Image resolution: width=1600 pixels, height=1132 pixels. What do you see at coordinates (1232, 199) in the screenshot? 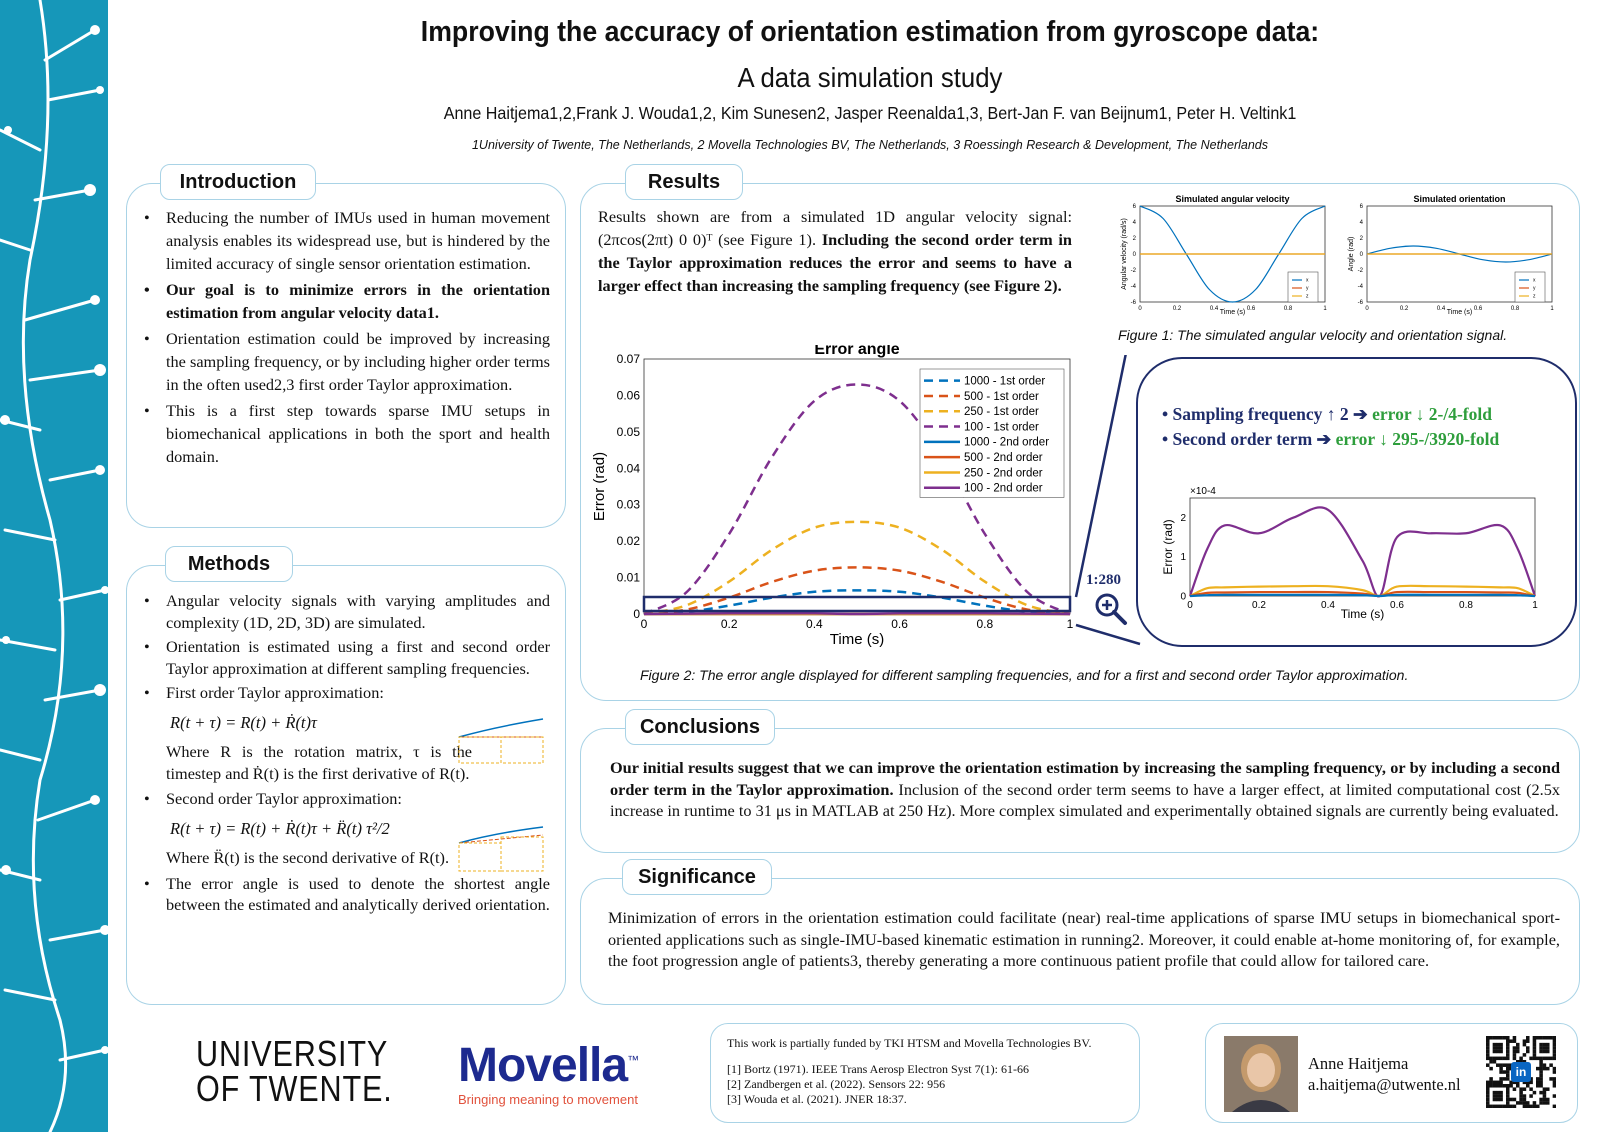
I see `chart-title: Simulated angular velocity` at bounding box center [1232, 199].